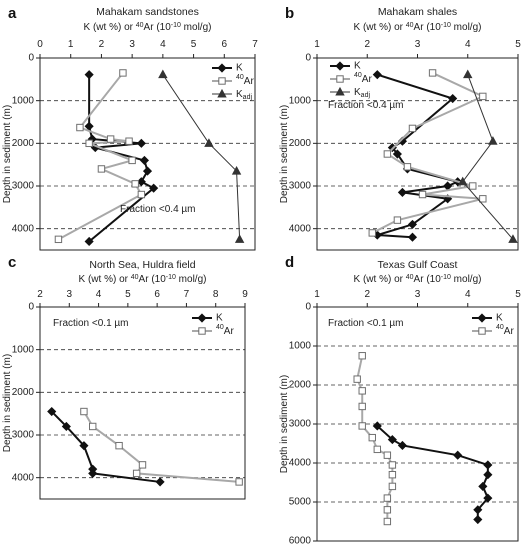 This screenshot has width=531, height=550. Describe the element at coordinates (289, 13) in the screenshot. I see `panel-letter: b` at that location.